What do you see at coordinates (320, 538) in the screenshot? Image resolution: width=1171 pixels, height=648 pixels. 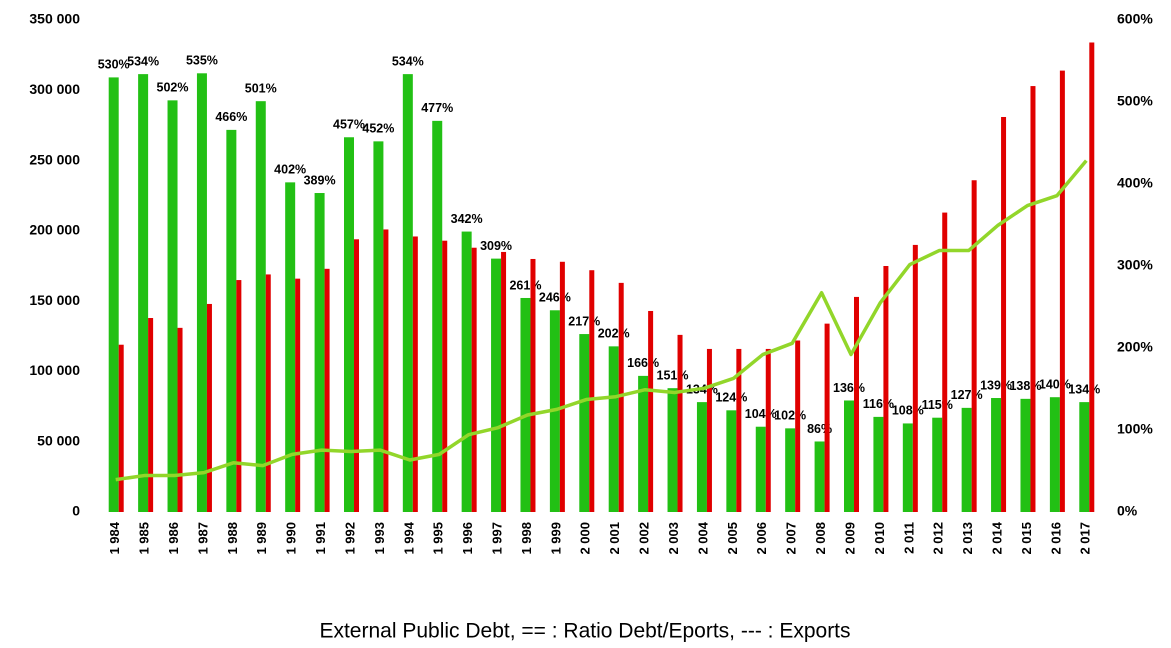 I see `x-tick-label: 1 991` at bounding box center [320, 538].